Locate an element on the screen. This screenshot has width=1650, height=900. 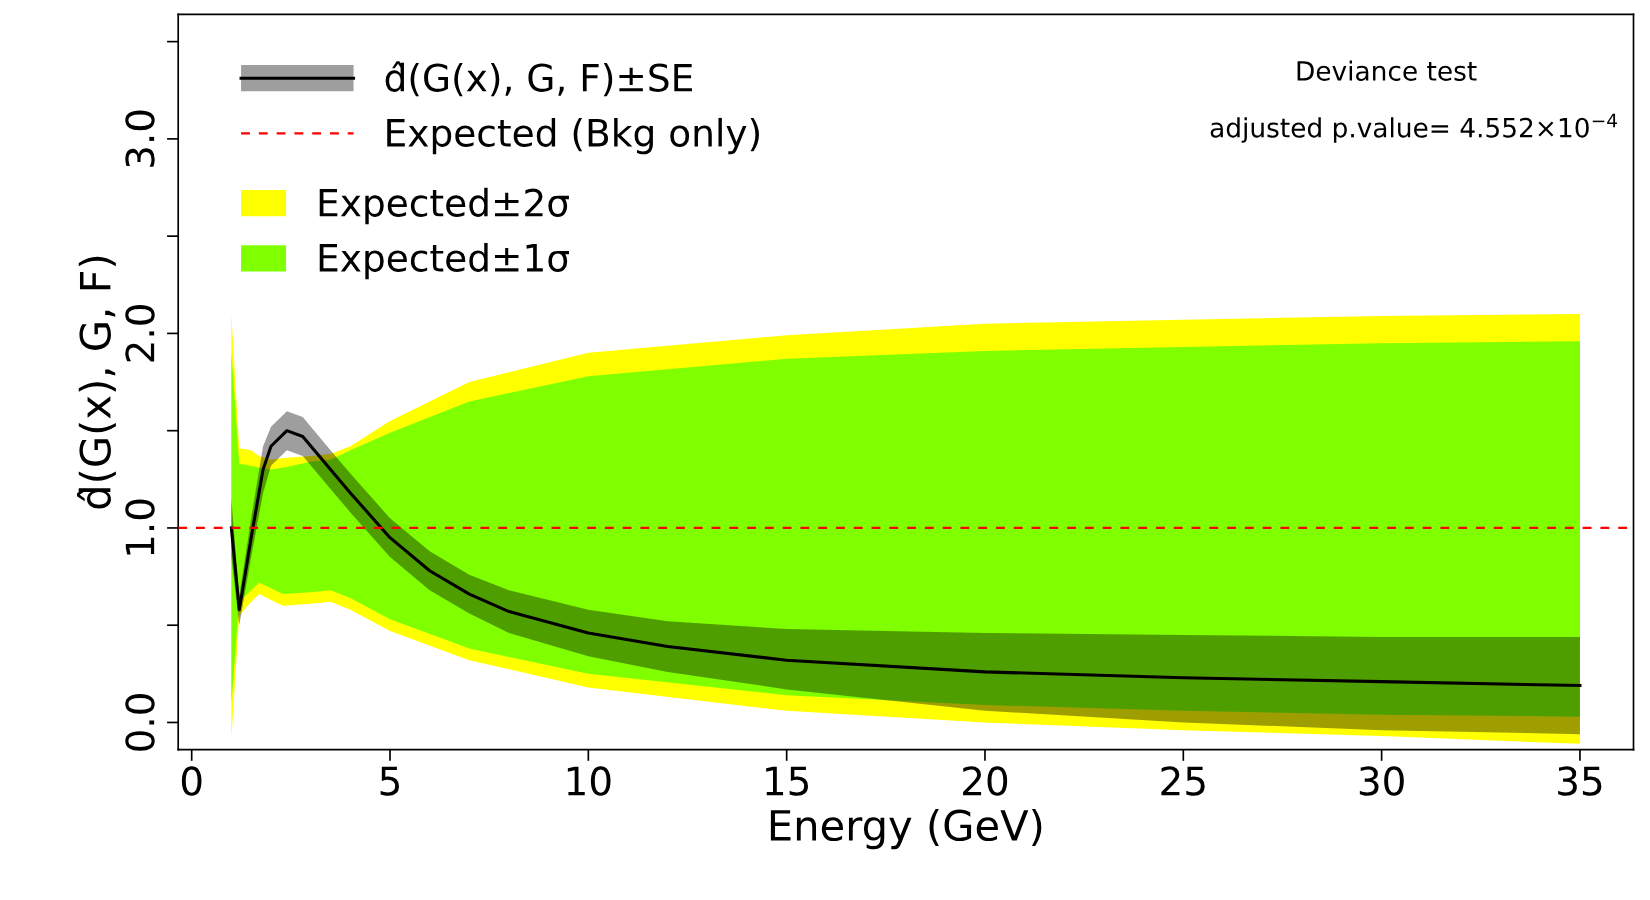
x-tick-label: 20 is located at coordinates (985, 781).